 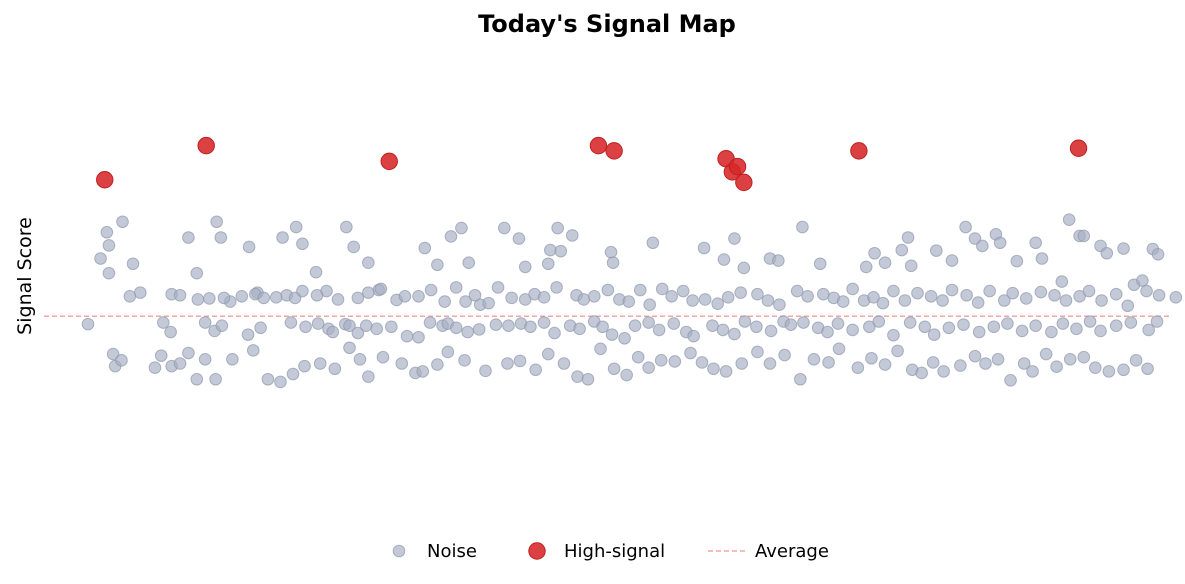 I want to click on chart-title: Today's Signal Map, so click(x=607, y=24).